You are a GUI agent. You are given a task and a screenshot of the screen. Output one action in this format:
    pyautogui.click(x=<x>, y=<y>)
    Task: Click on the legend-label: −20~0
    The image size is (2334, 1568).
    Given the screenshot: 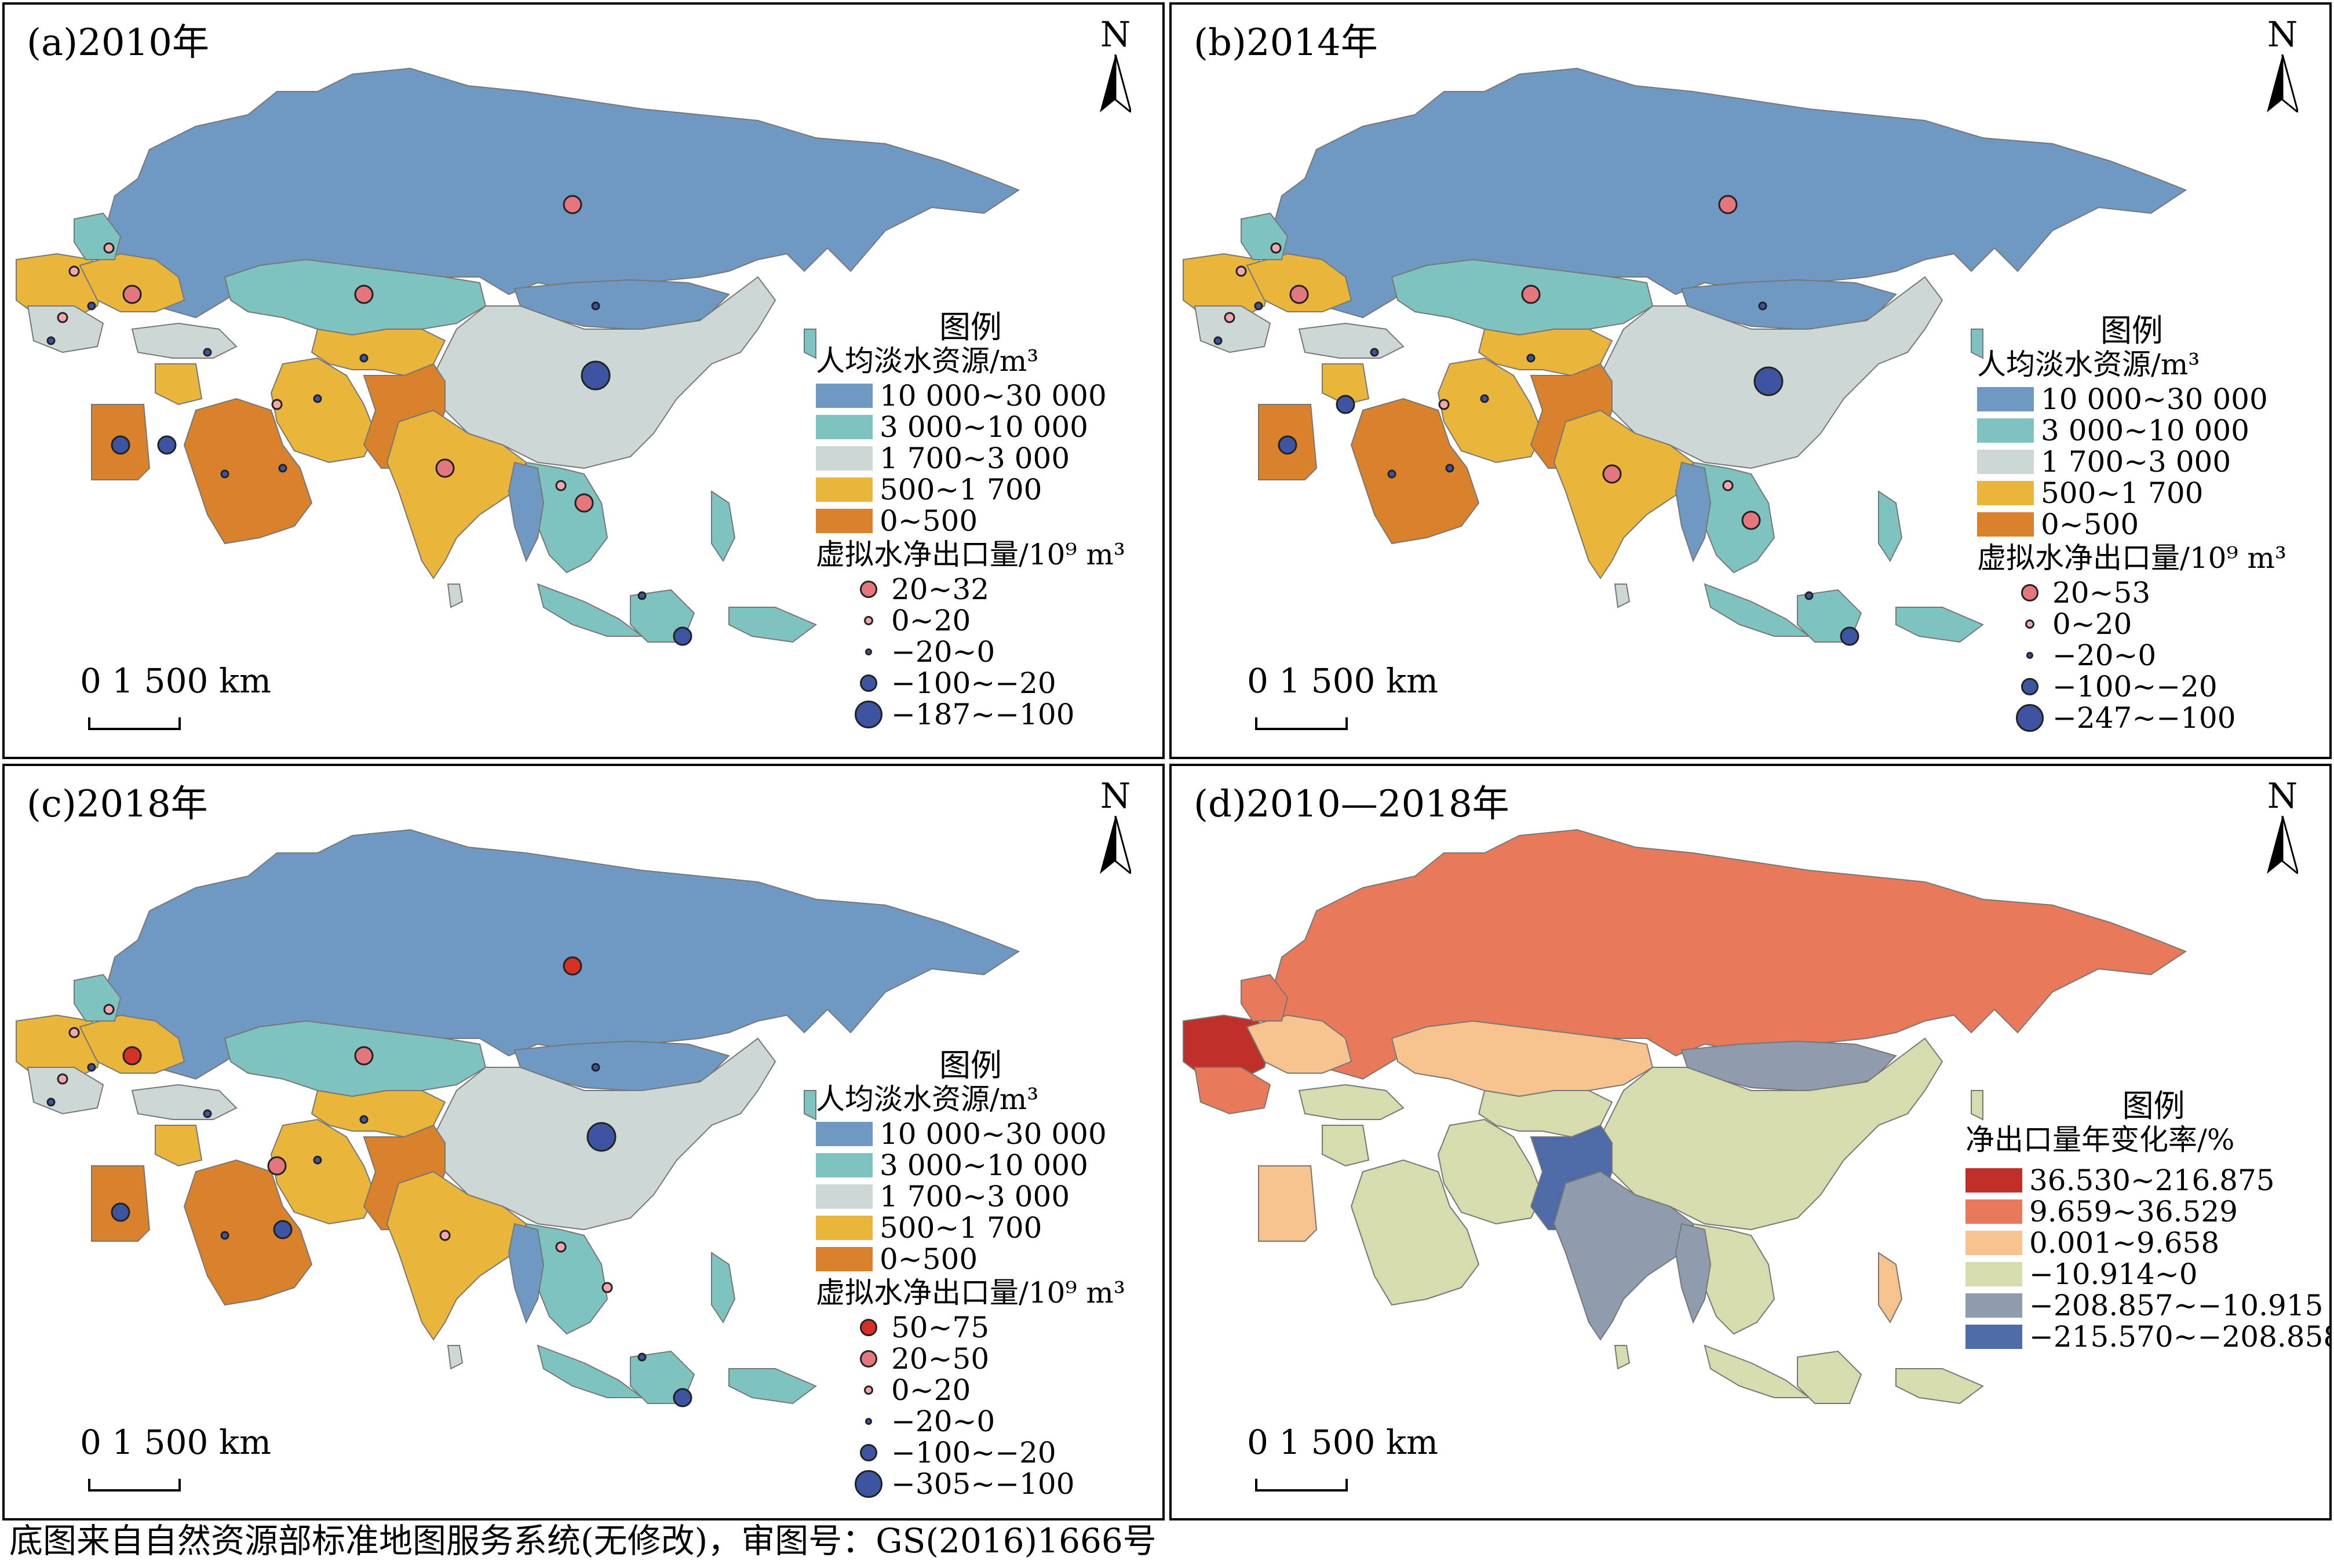 What is the action you would take?
    pyautogui.click(x=2104, y=655)
    